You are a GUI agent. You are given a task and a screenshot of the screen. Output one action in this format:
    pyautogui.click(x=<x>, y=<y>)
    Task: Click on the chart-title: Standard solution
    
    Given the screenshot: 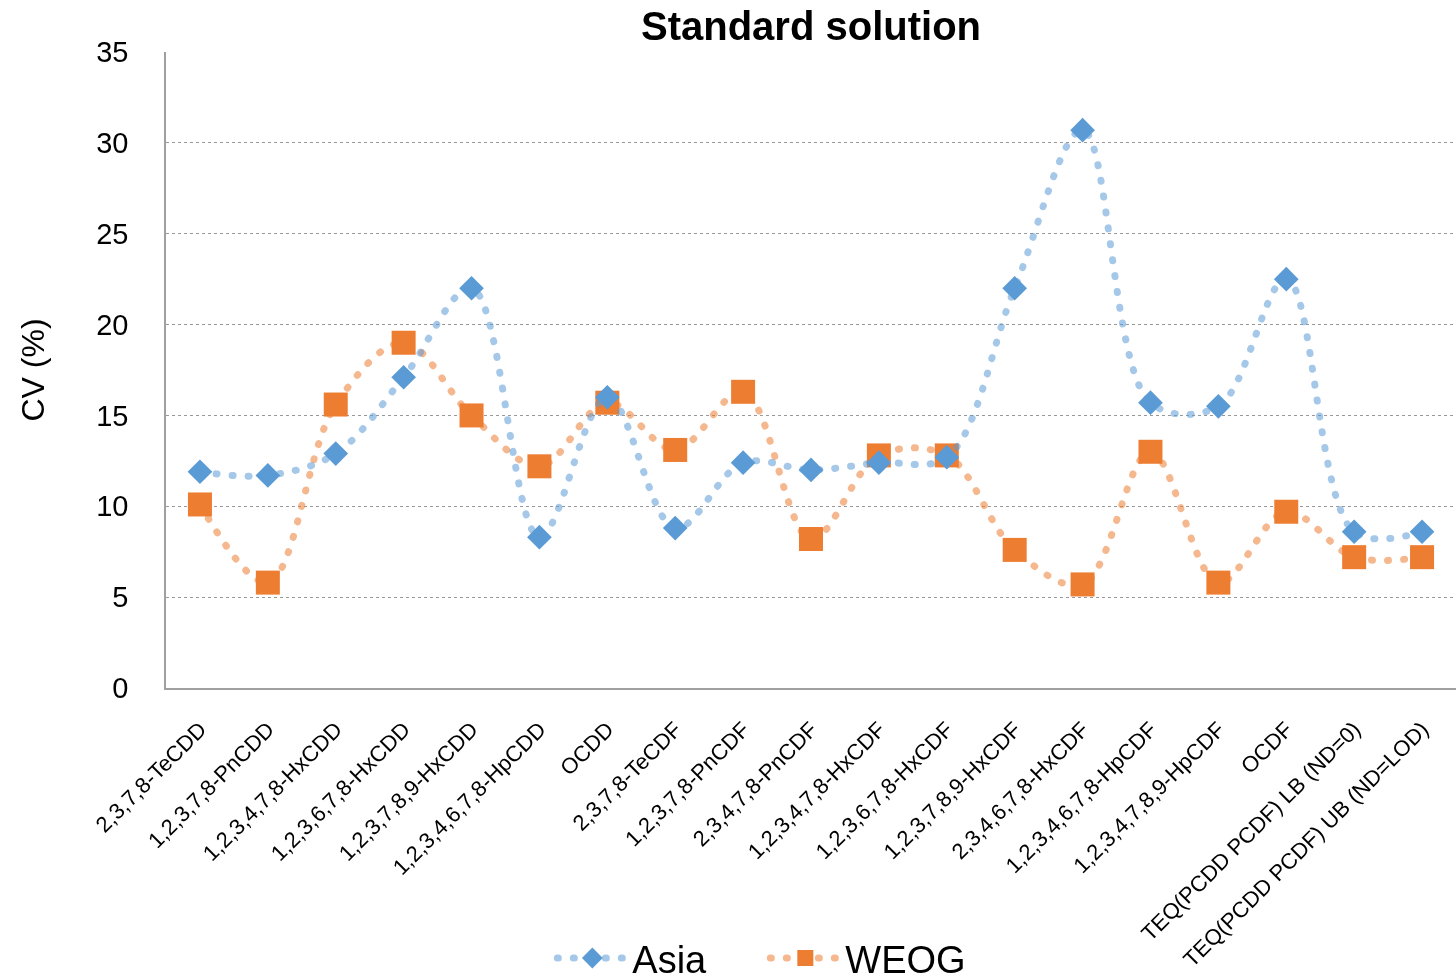 What is the action you would take?
    pyautogui.click(x=811, y=26)
    